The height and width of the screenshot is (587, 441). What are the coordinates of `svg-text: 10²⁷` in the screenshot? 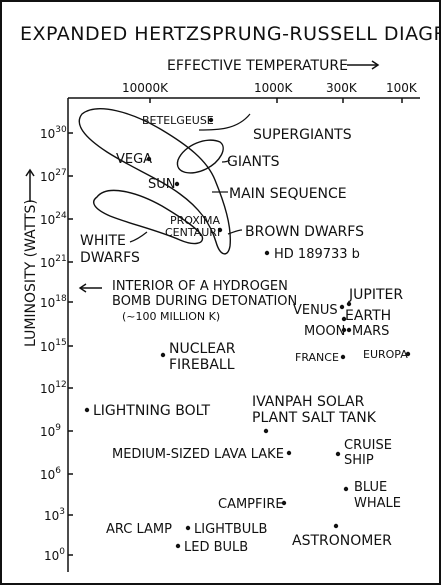 It's located at (53, 176).